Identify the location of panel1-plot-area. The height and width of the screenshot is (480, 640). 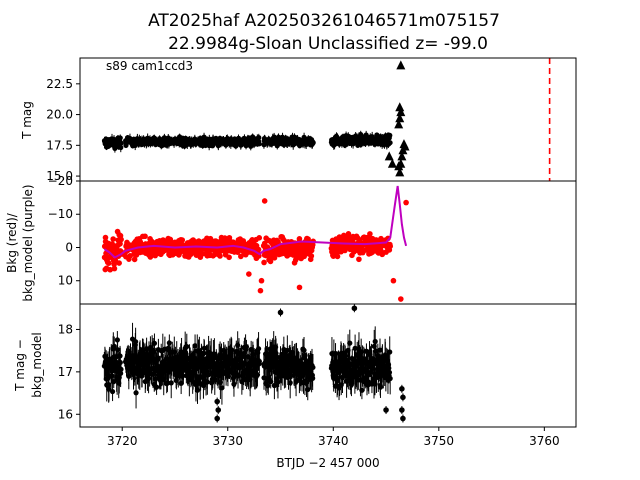
(255, 243).